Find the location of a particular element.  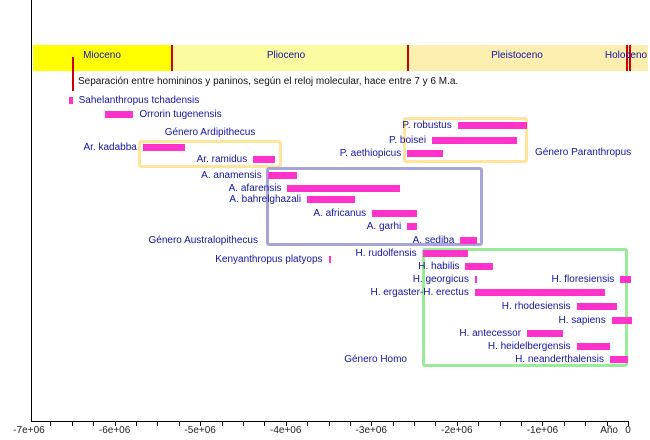

epoch-label-mioceno: Mioceno is located at coordinates (102, 55).